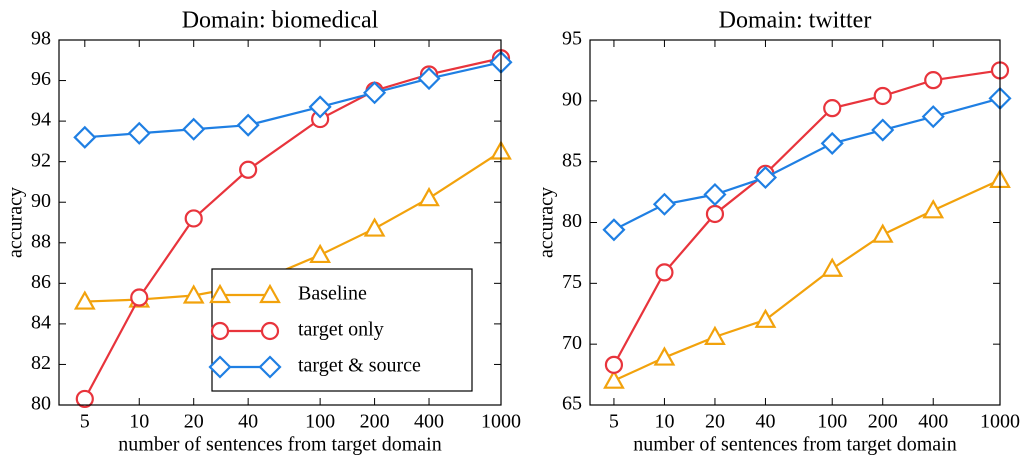 The image size is (1026, 459). What do you see at coordinates (572, 39) in the screenshot?
I see `y-tick-label: 95` at bounding box center [572, 39].